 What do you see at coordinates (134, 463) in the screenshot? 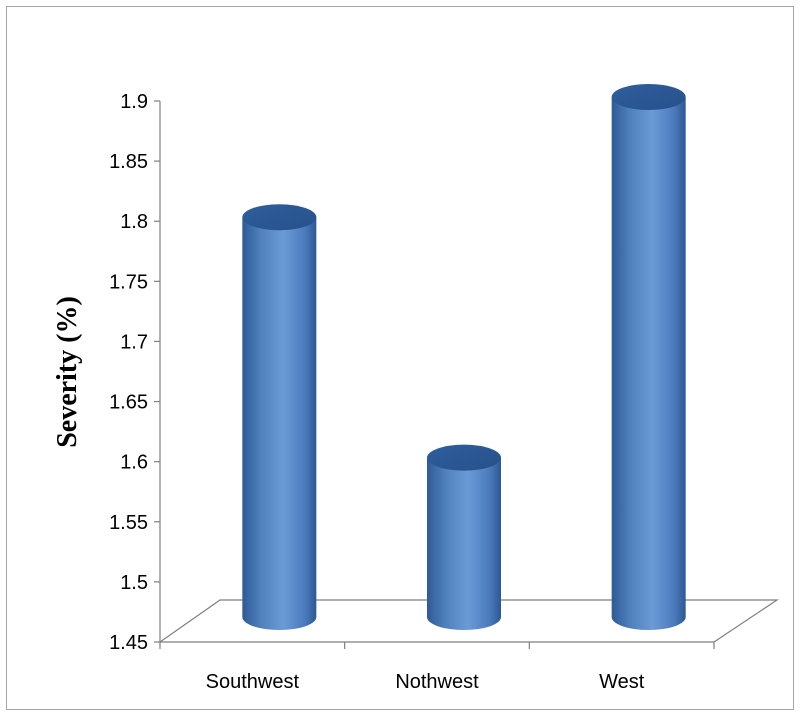
I see `y-tick-label: 1.6` at bounding box center [134, 463].